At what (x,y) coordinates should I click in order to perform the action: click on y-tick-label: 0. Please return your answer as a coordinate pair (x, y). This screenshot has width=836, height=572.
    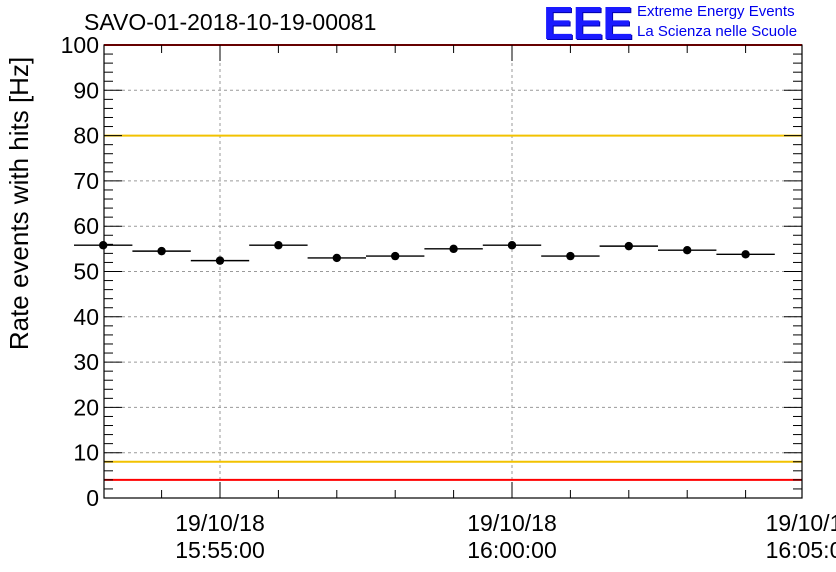
    Looking at the image, I should click on (92, 498).